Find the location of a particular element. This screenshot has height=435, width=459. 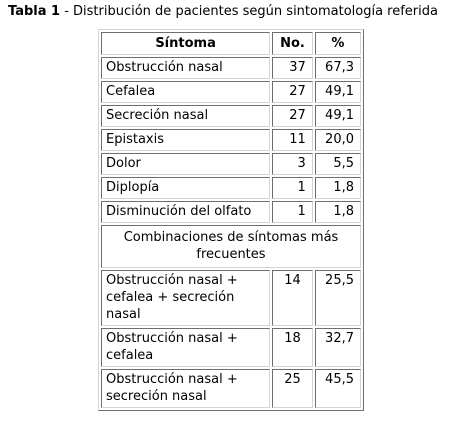

cell-symptom: Cefalea is located at coordinates (186, 92).